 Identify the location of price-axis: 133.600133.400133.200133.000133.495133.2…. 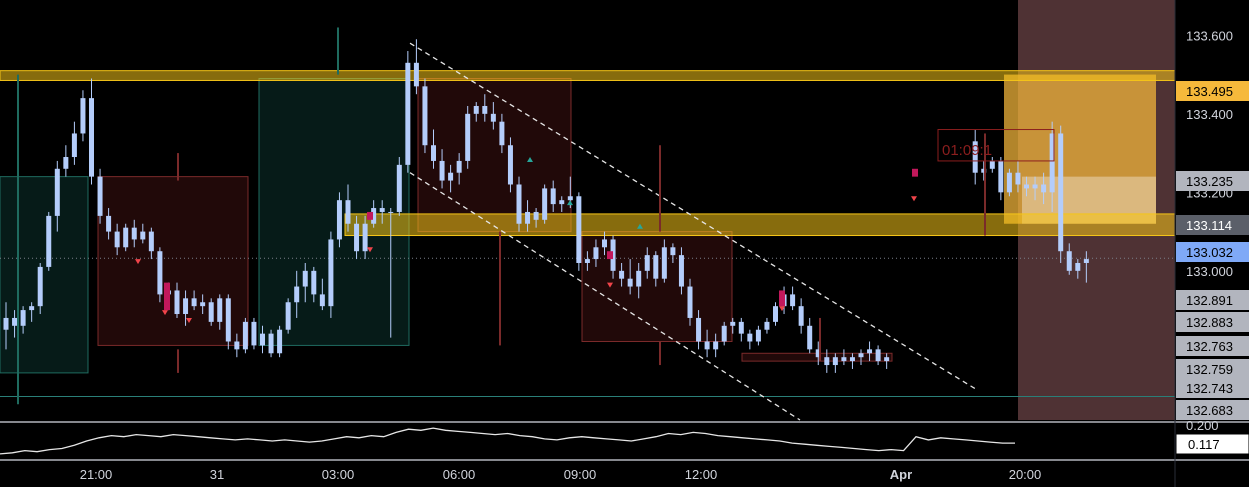
(1211, 243).